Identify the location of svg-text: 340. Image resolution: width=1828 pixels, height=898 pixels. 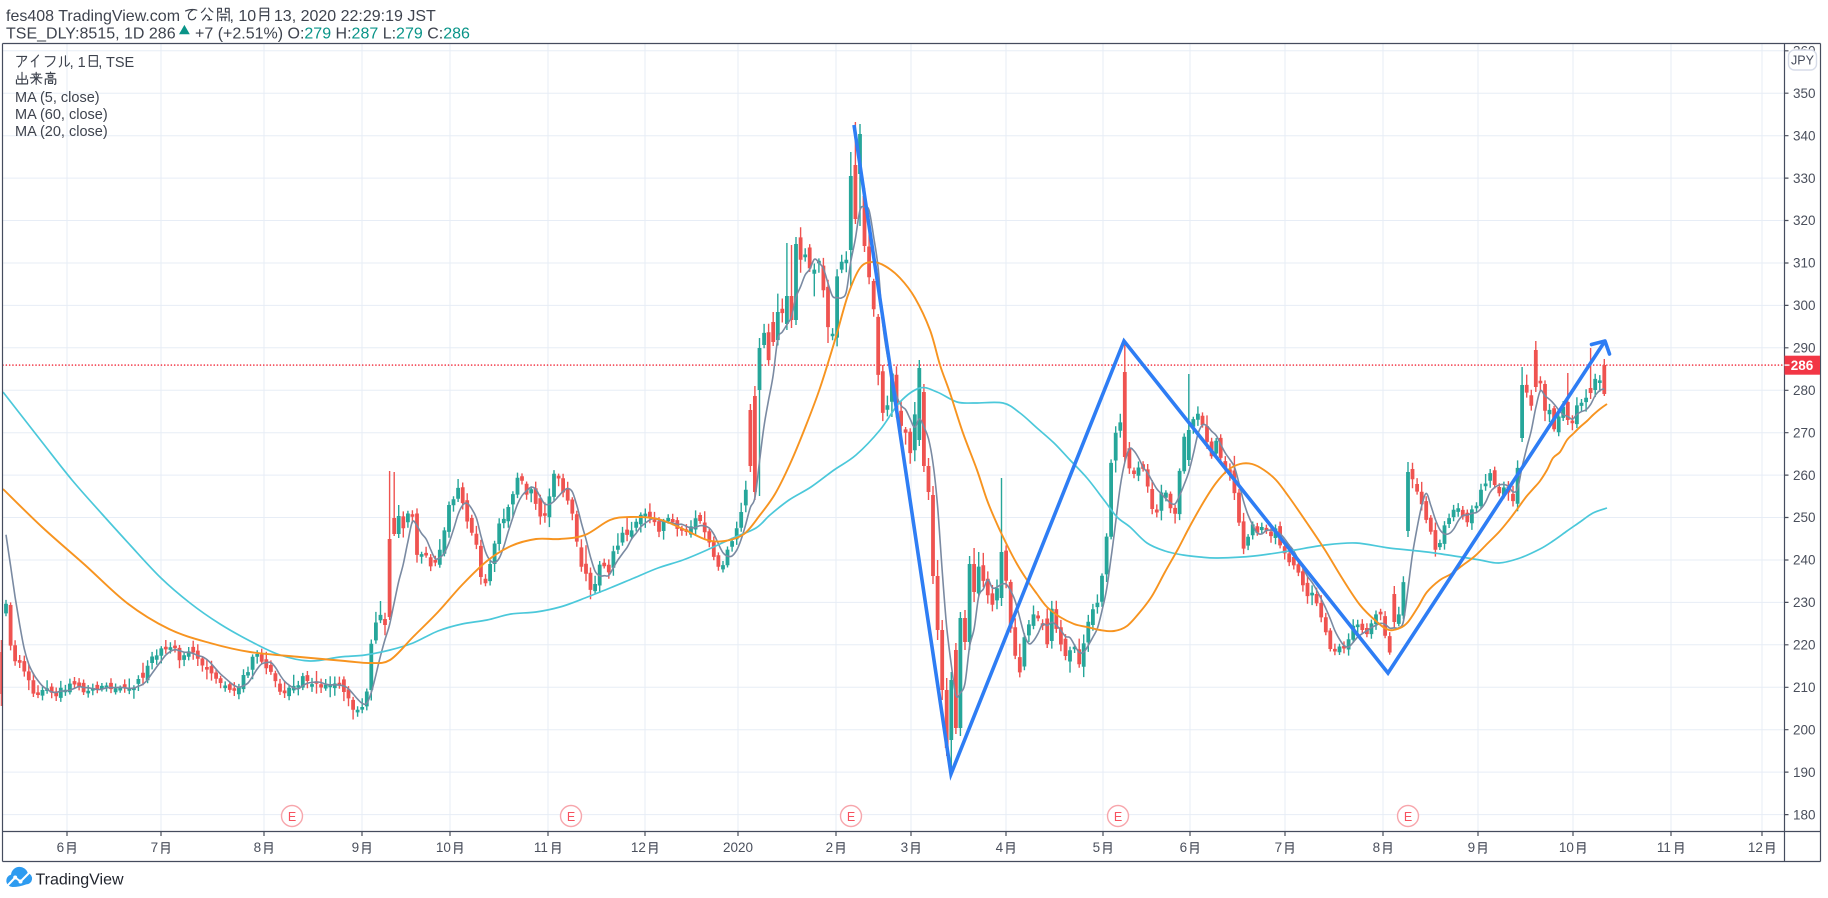
(1804, 135).